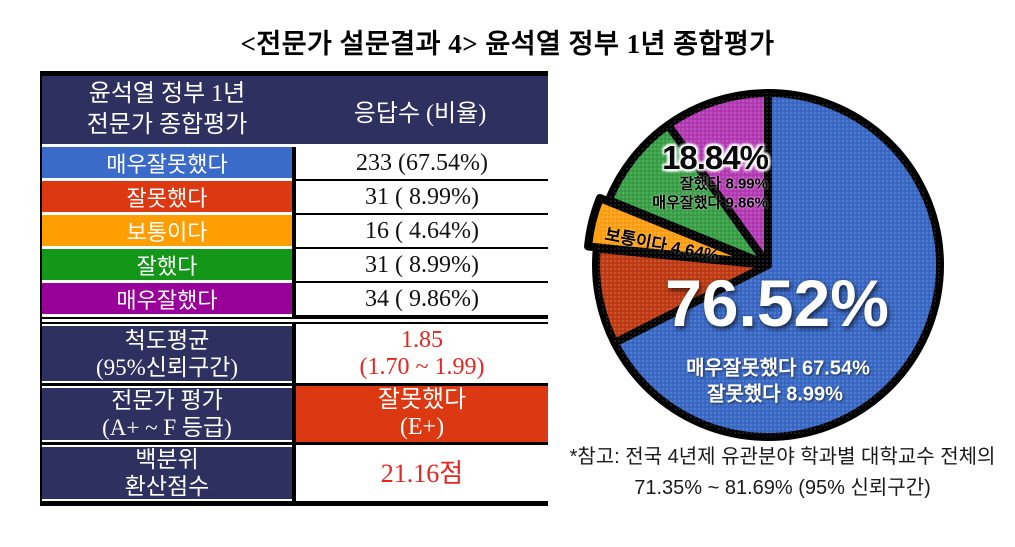 The width and height of the screenshot is (1015, 547). What do you see at coordinates (167, 110) in the screenshot?
I see `table-header-label: 윤석열 정부 1년 전문가 종합평가` at bounding box center [167, 110].